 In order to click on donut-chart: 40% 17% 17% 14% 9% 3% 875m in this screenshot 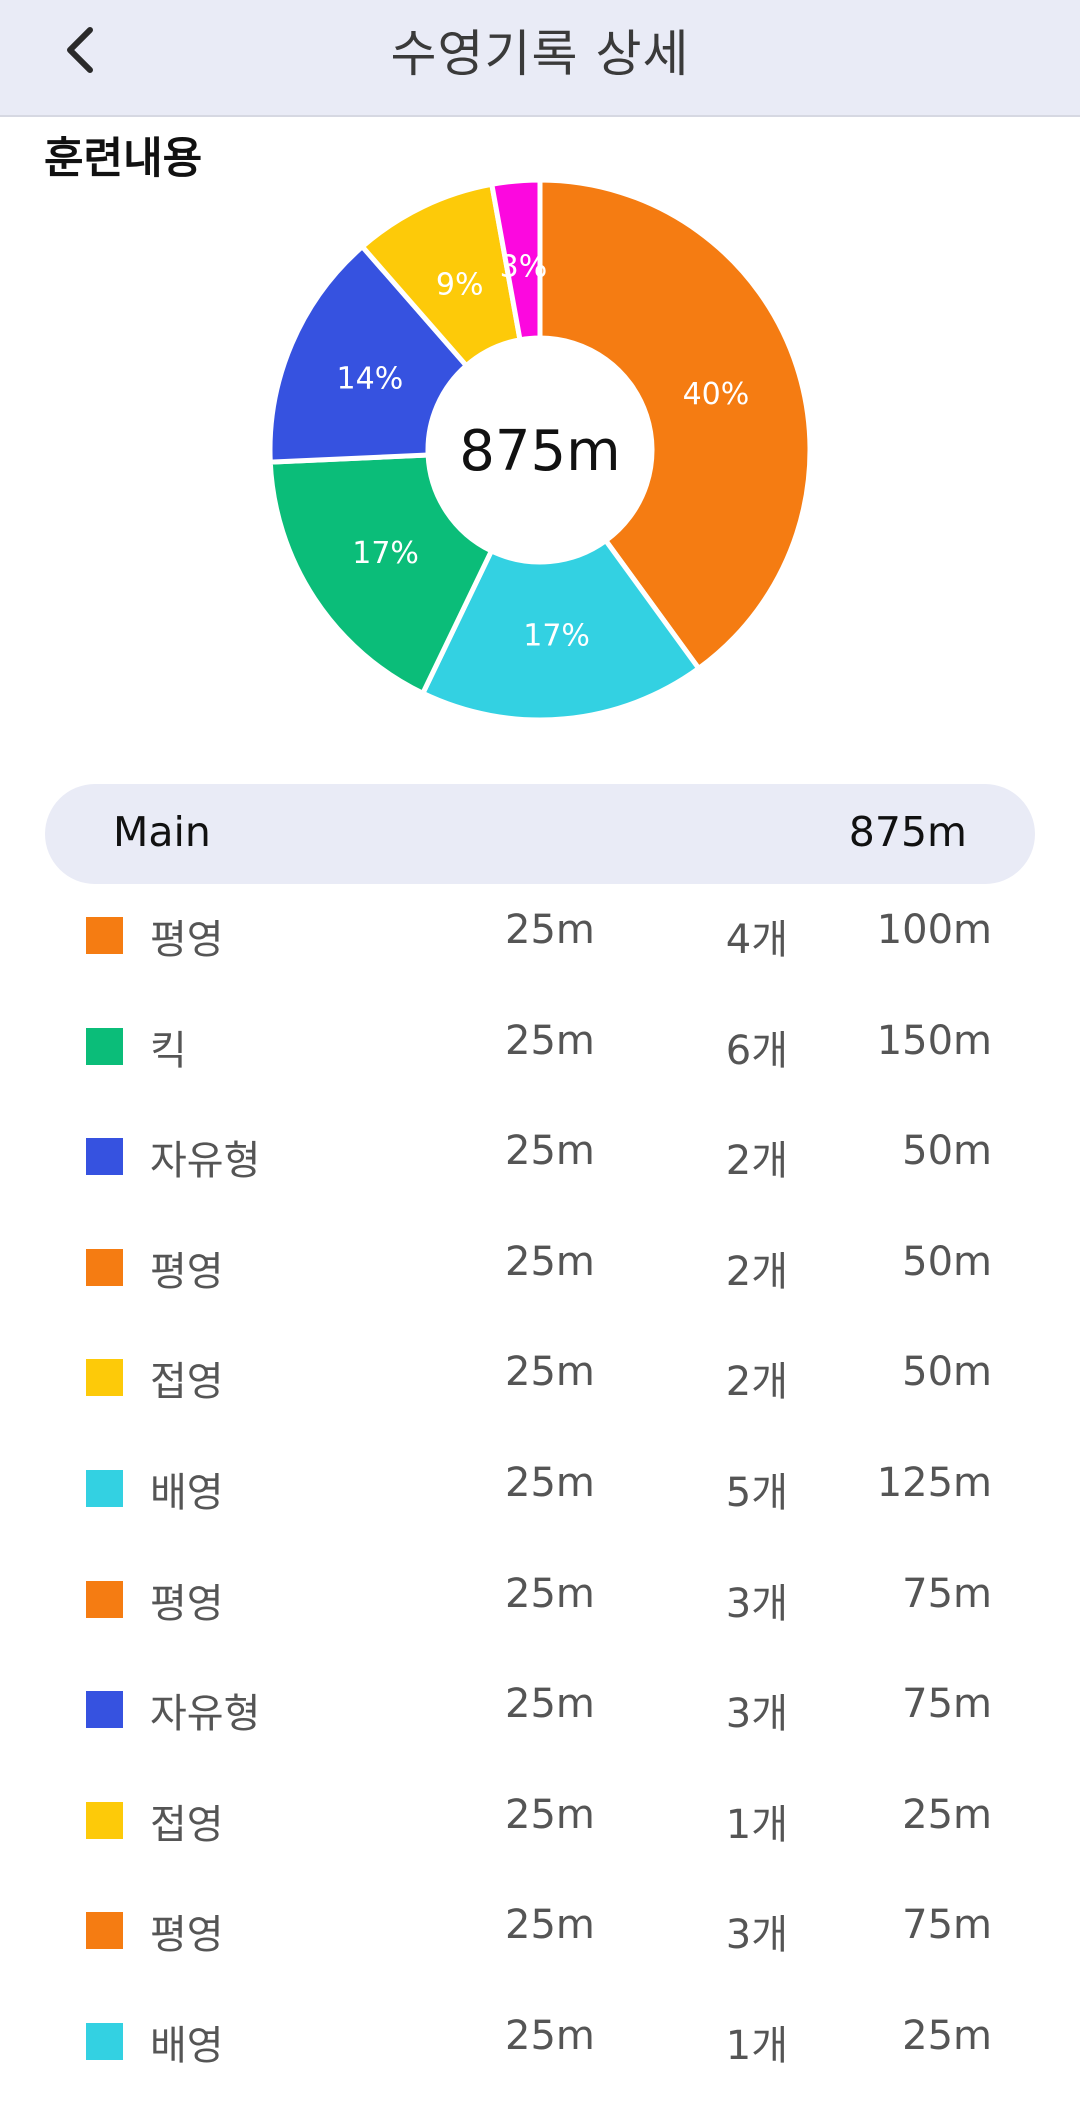, I will do `click(540, 450)`.